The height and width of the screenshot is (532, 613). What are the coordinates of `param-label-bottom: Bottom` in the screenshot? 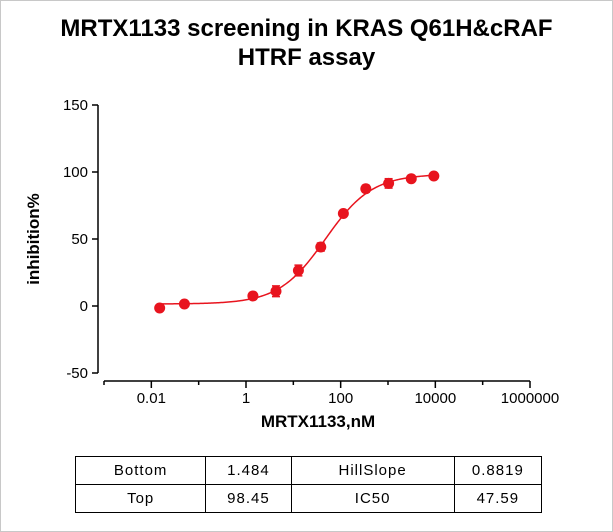 It's located at (140, 470).